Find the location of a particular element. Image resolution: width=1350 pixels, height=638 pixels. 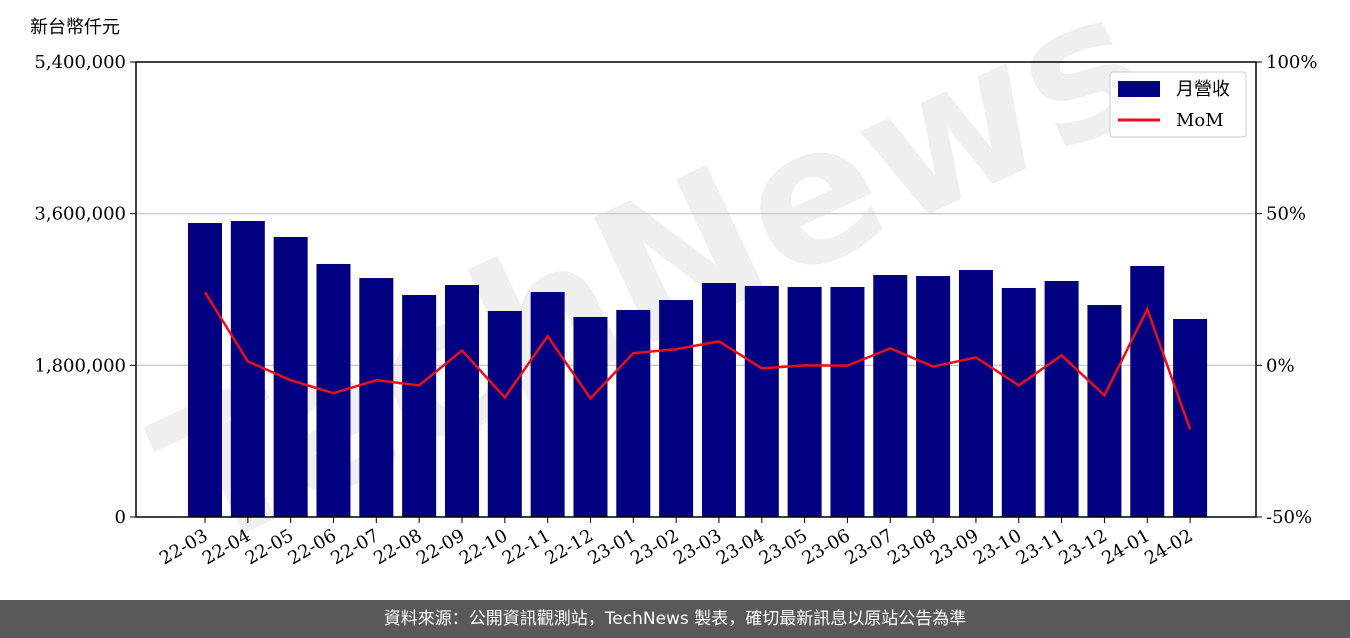

x-tick-label: 23-07 is located at coordinates (868, 547).